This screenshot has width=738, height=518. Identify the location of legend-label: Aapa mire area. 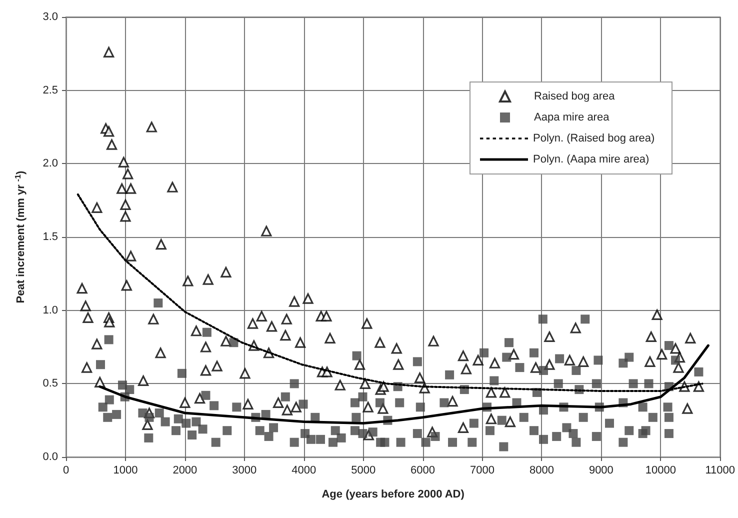
(572, 118).